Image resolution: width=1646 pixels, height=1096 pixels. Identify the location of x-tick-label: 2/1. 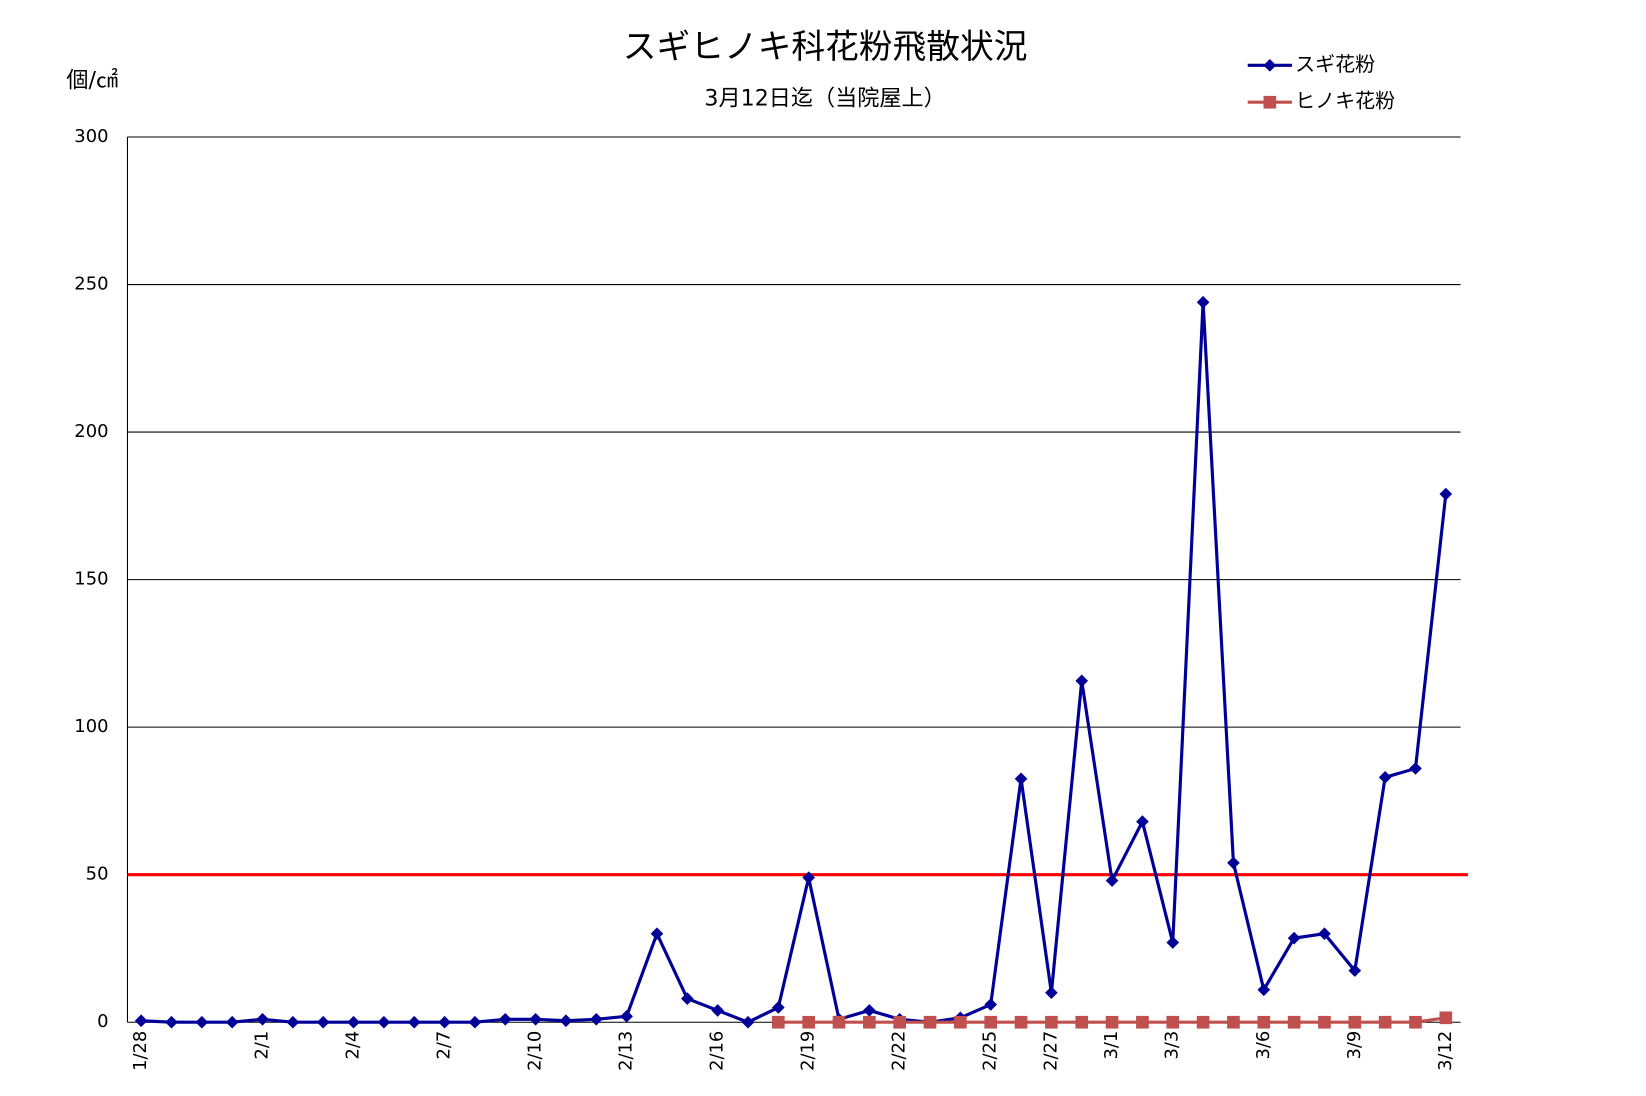
(262, 1045).